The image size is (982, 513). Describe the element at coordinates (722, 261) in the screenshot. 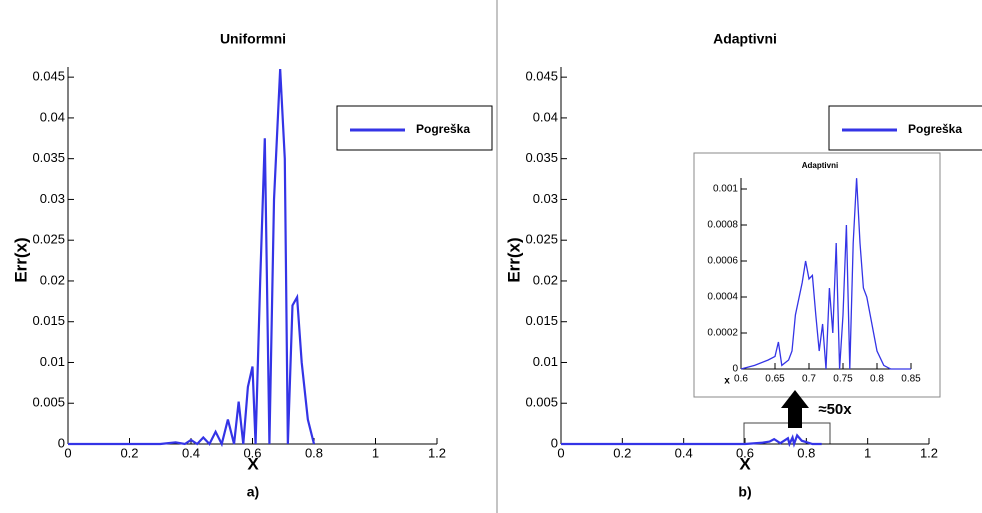

I see `y-tick-label: 0.0006` at that location.